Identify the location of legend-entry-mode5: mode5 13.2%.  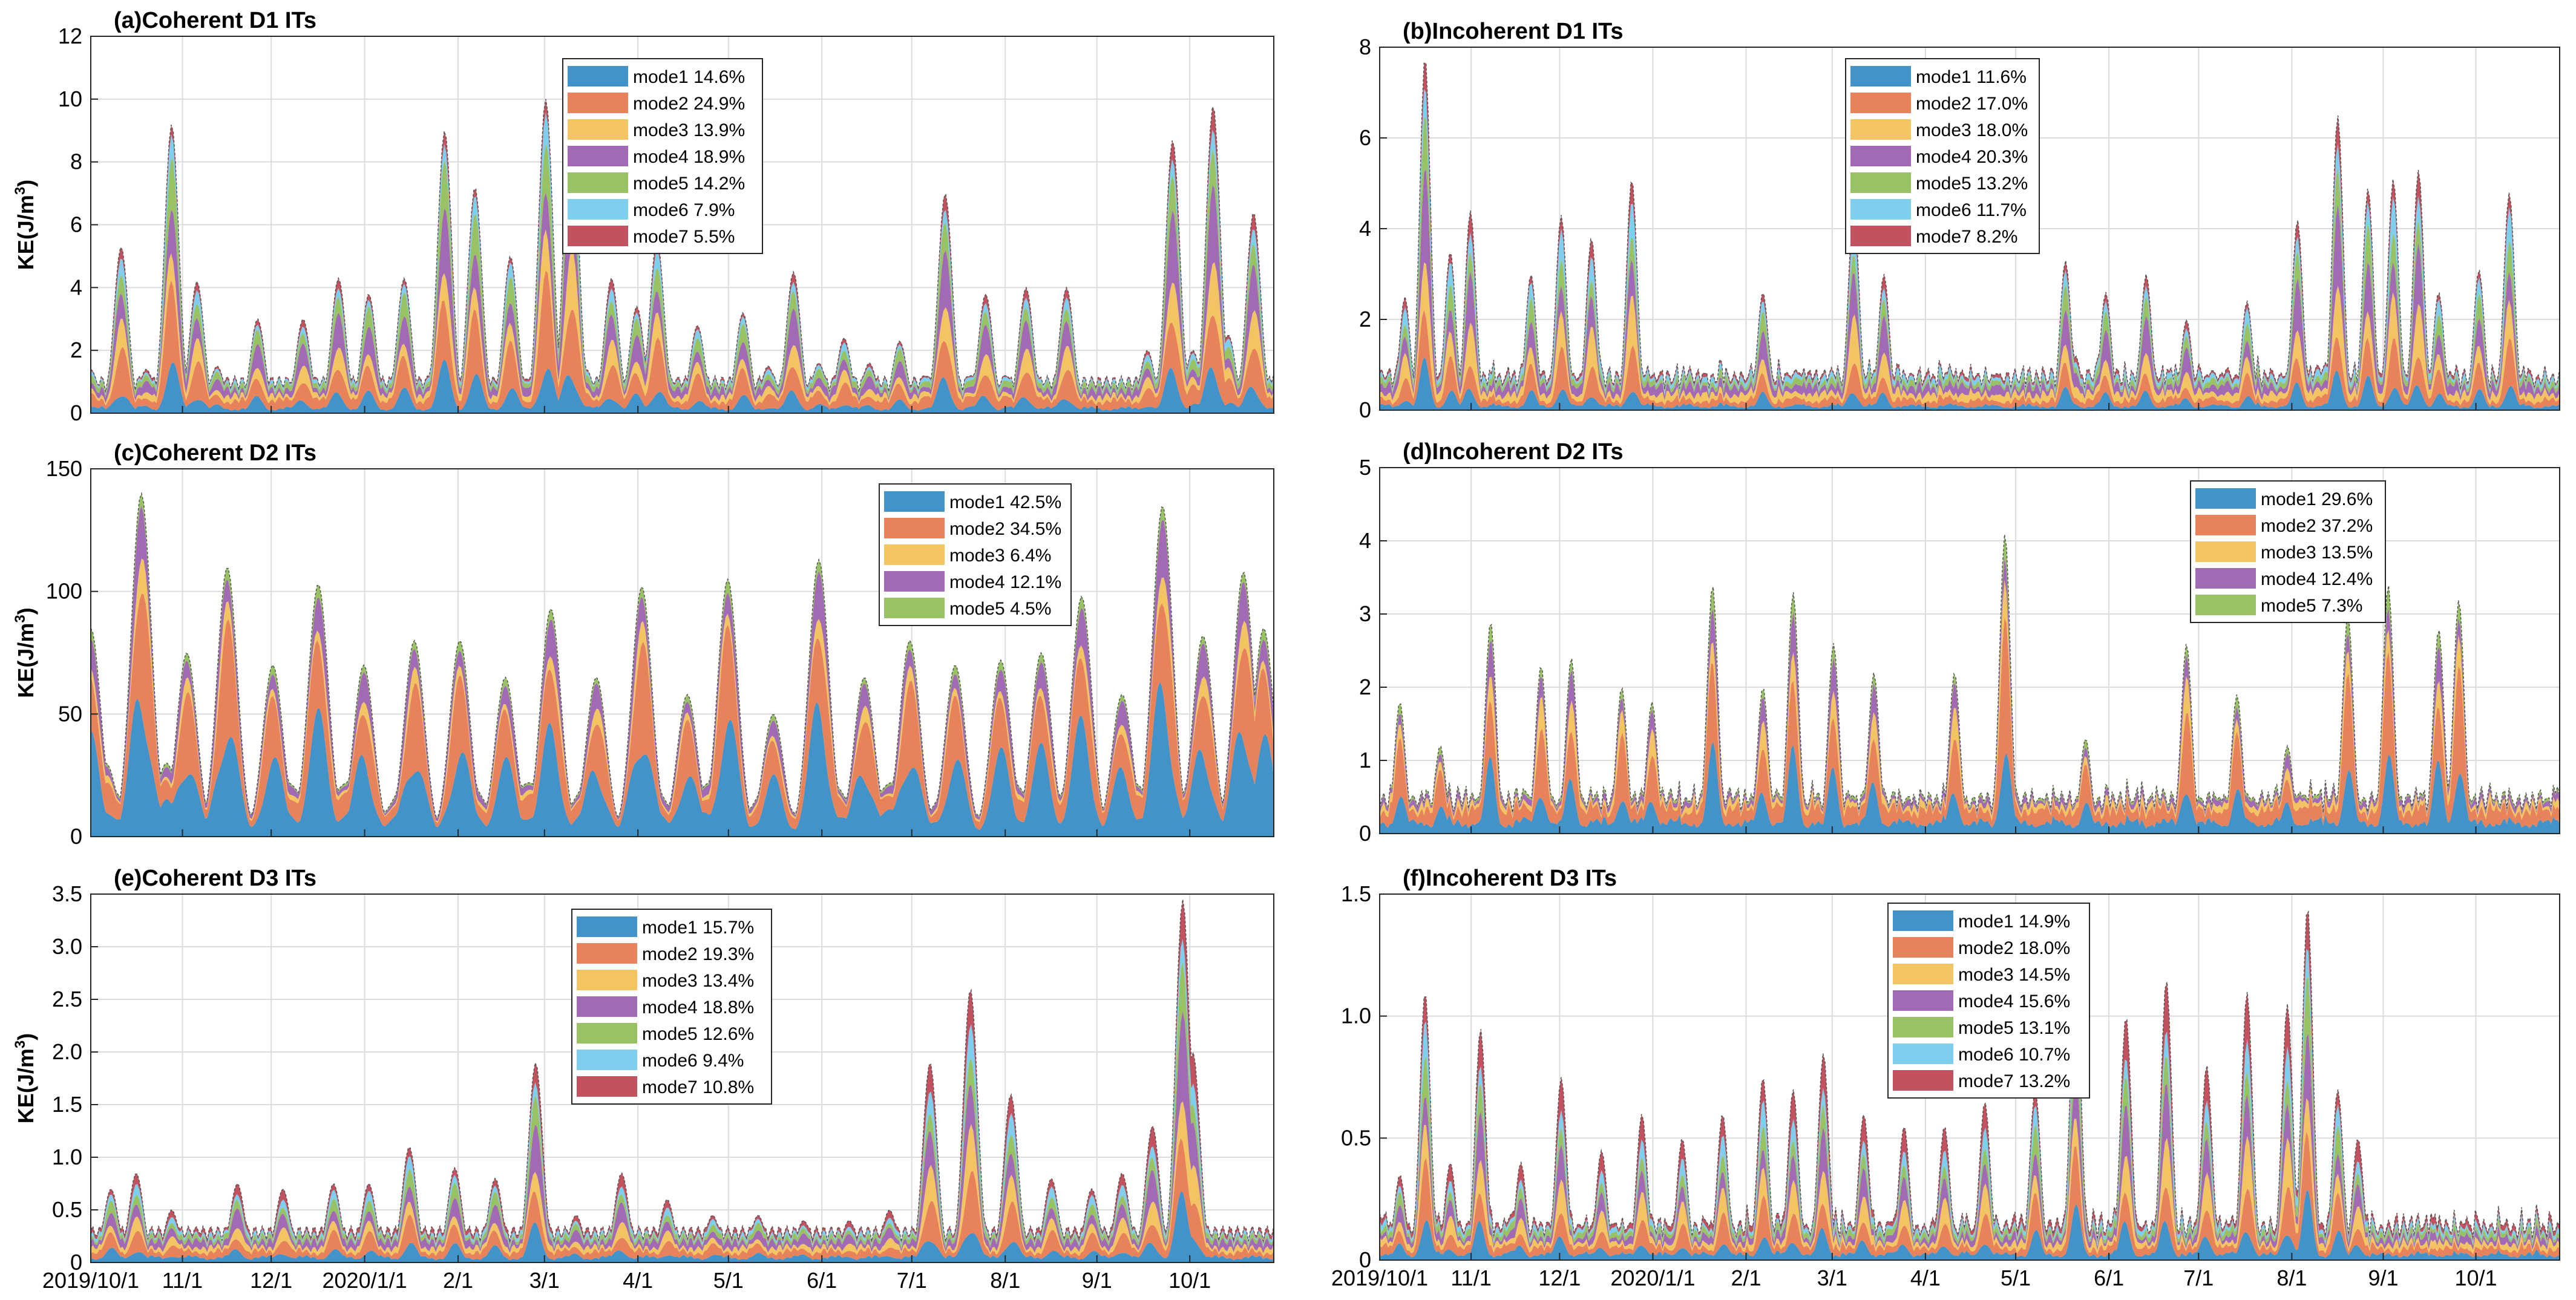
(1972, 184).